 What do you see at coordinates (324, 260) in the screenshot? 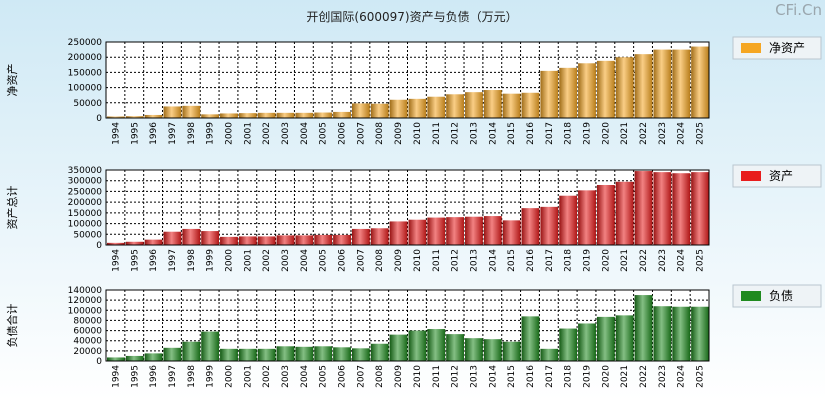
I see `assets-xtick: 2005` at bounding box center [324, 260].